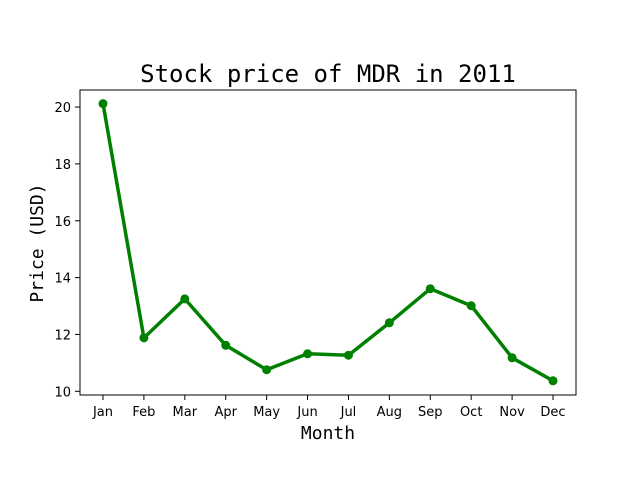 The image size is (640, 480). What do you see at coordinates (389, 412) in the screenshot?
I see `x-tick-label: Aug` at bounding box center [389, 412].